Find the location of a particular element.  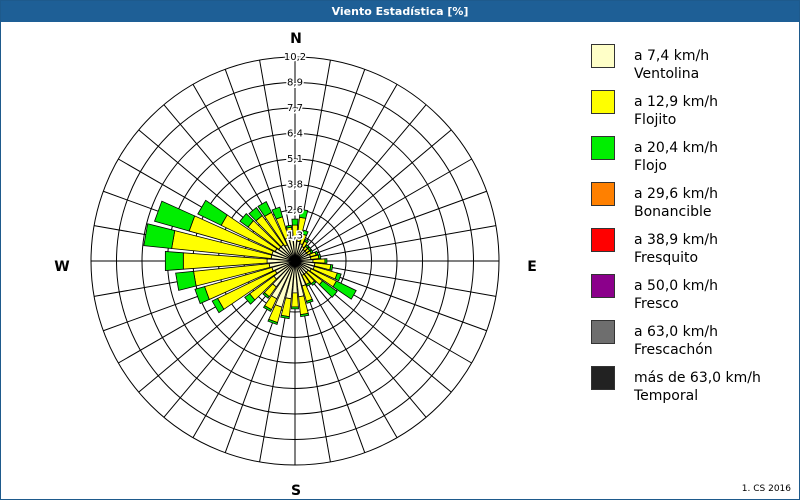

legend-name: Flojito is located at coordinates (655, 120).